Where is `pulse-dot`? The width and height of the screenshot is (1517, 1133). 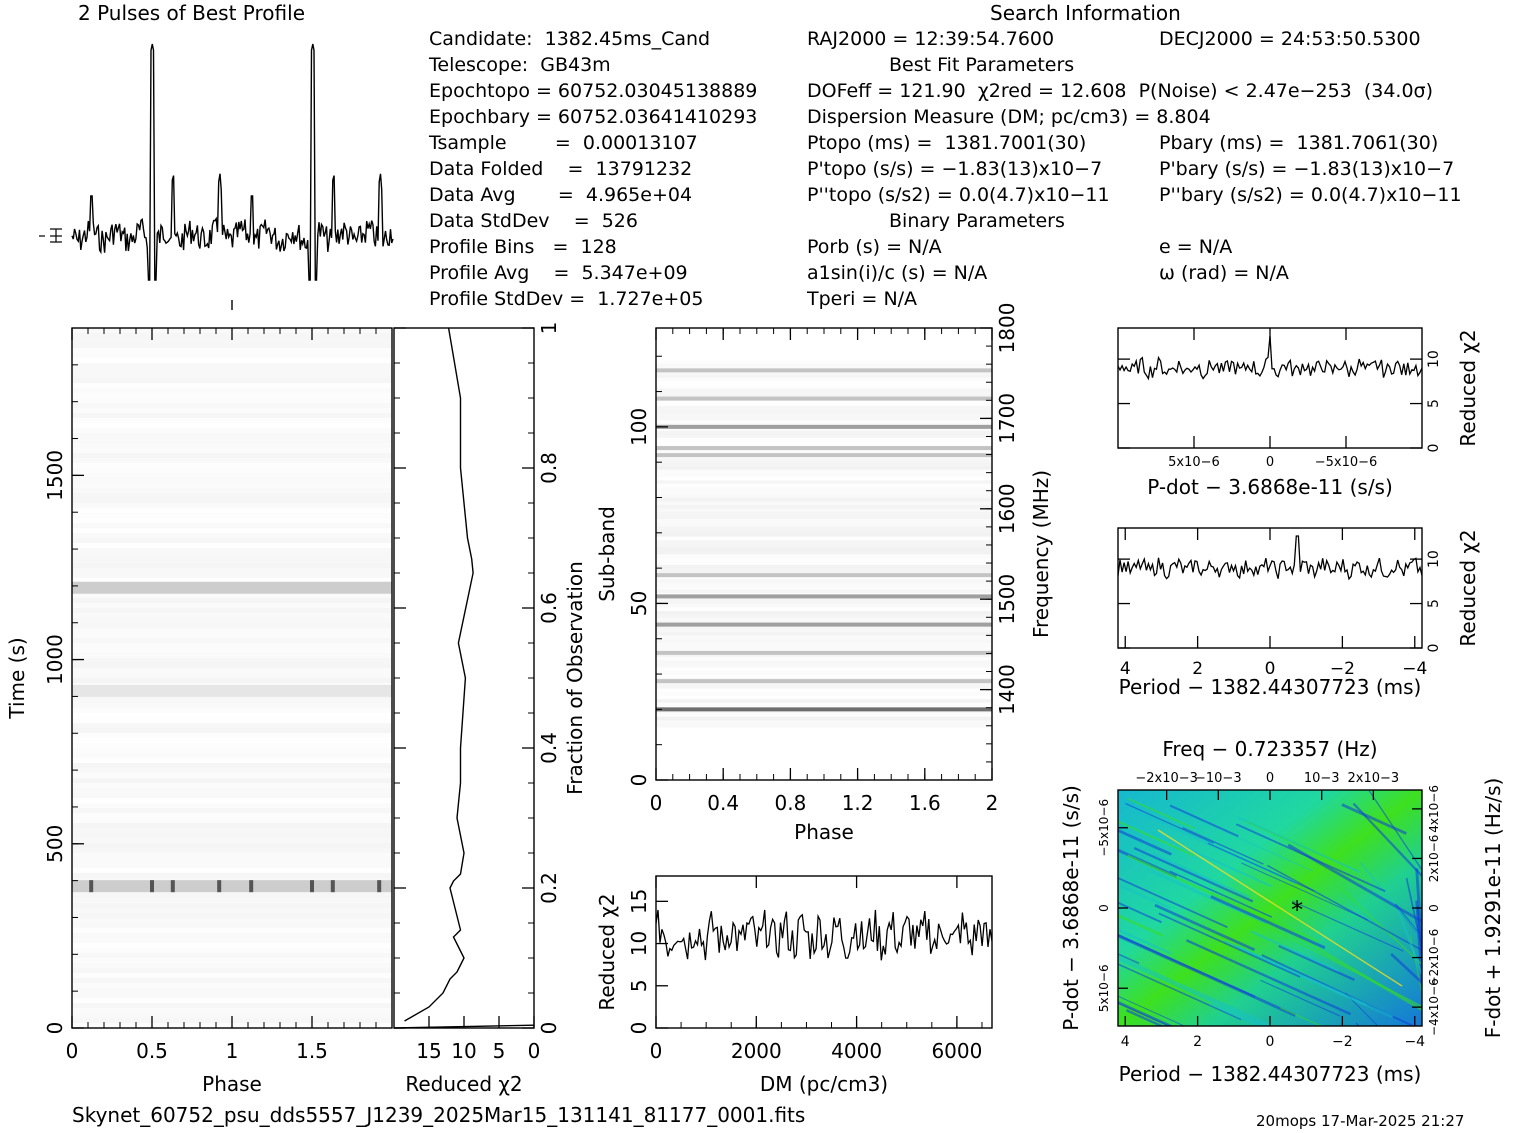
pulse-dot is located at coordinates (379, 886).